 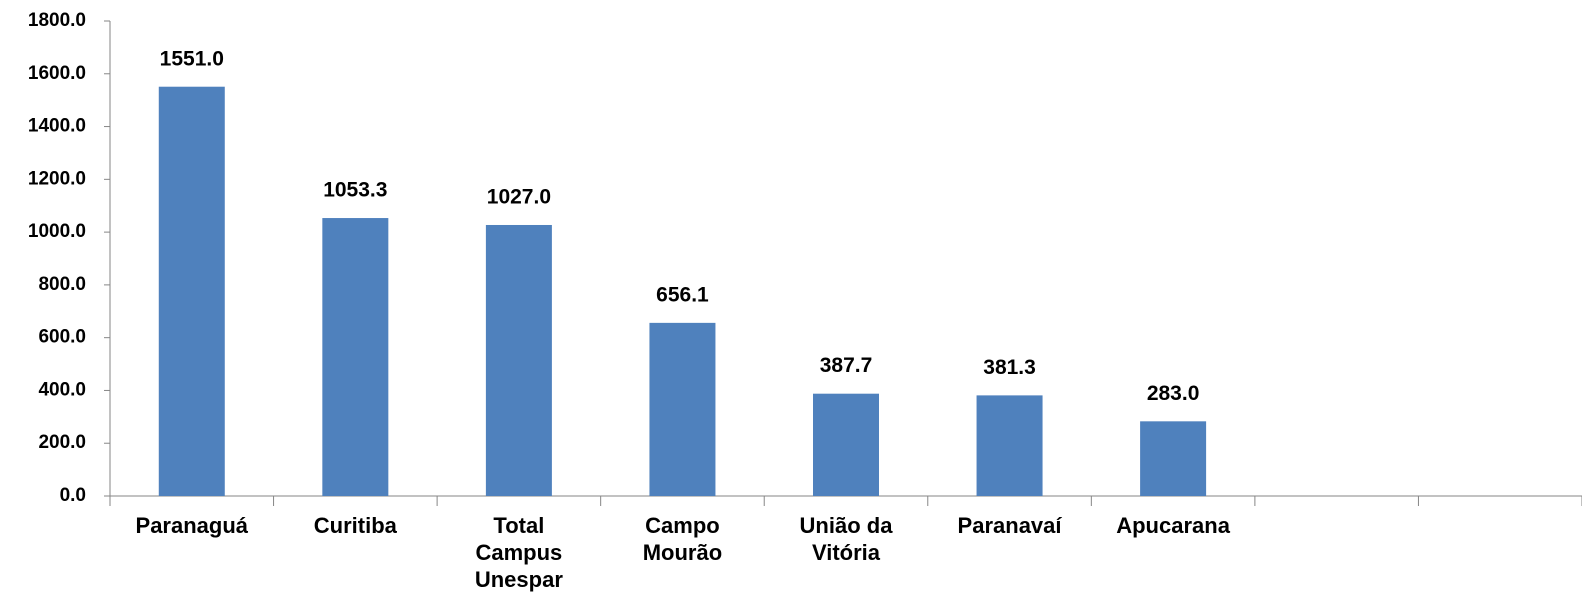 I want to click on x-tick-label: Paranaguá, so click(x=192, y=525).